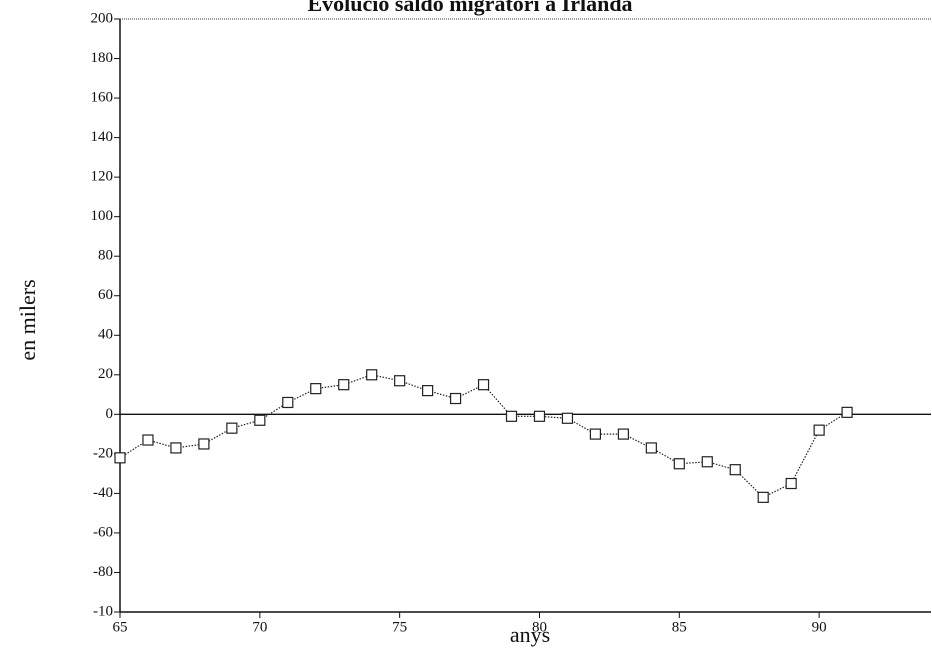 Image resolution: width=932 pixels, height=655 pixels. I want to click on x-tick-label: 90, so click(819, 627).